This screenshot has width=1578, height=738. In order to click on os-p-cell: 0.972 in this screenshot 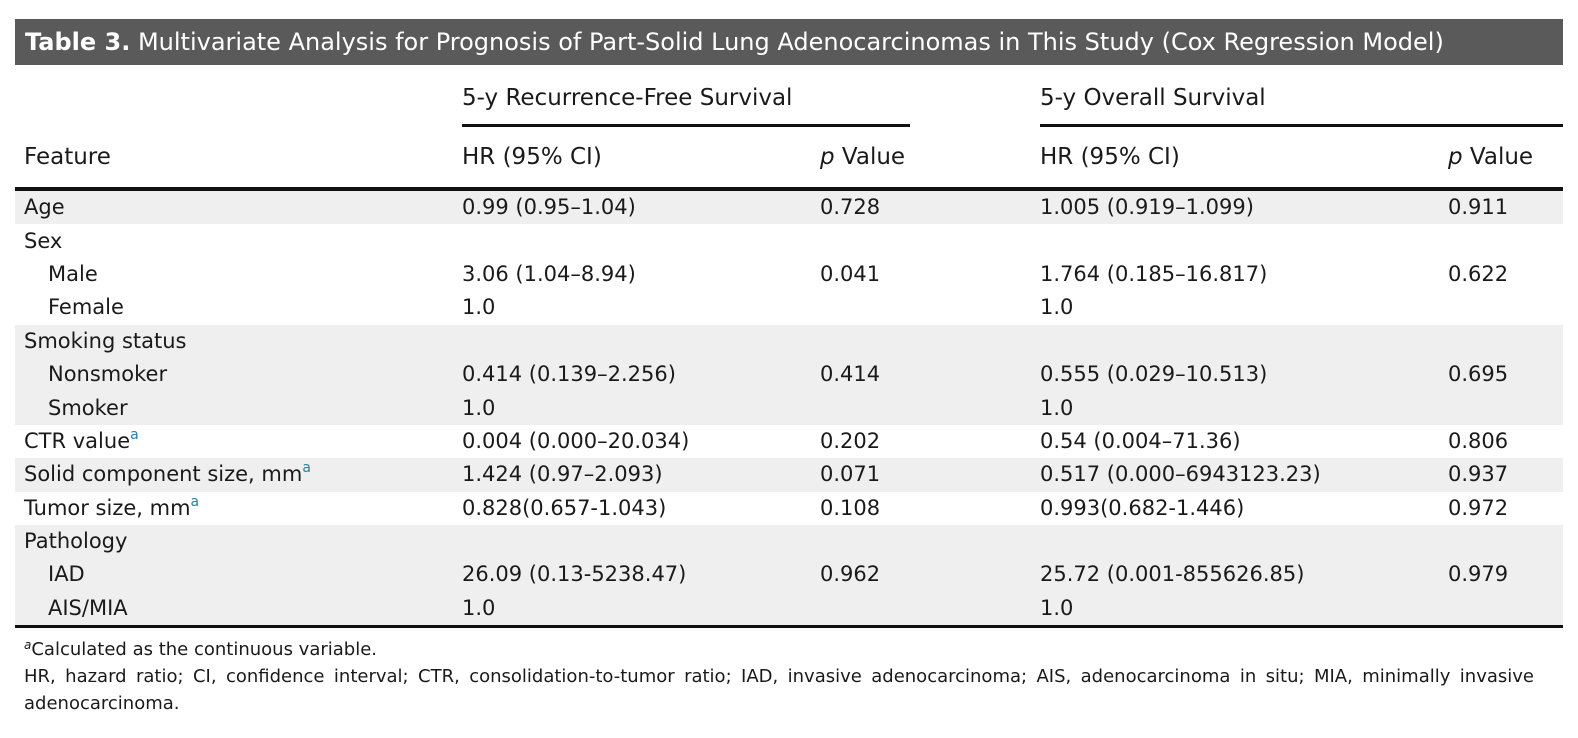, I will do `click(1478, 507)`.